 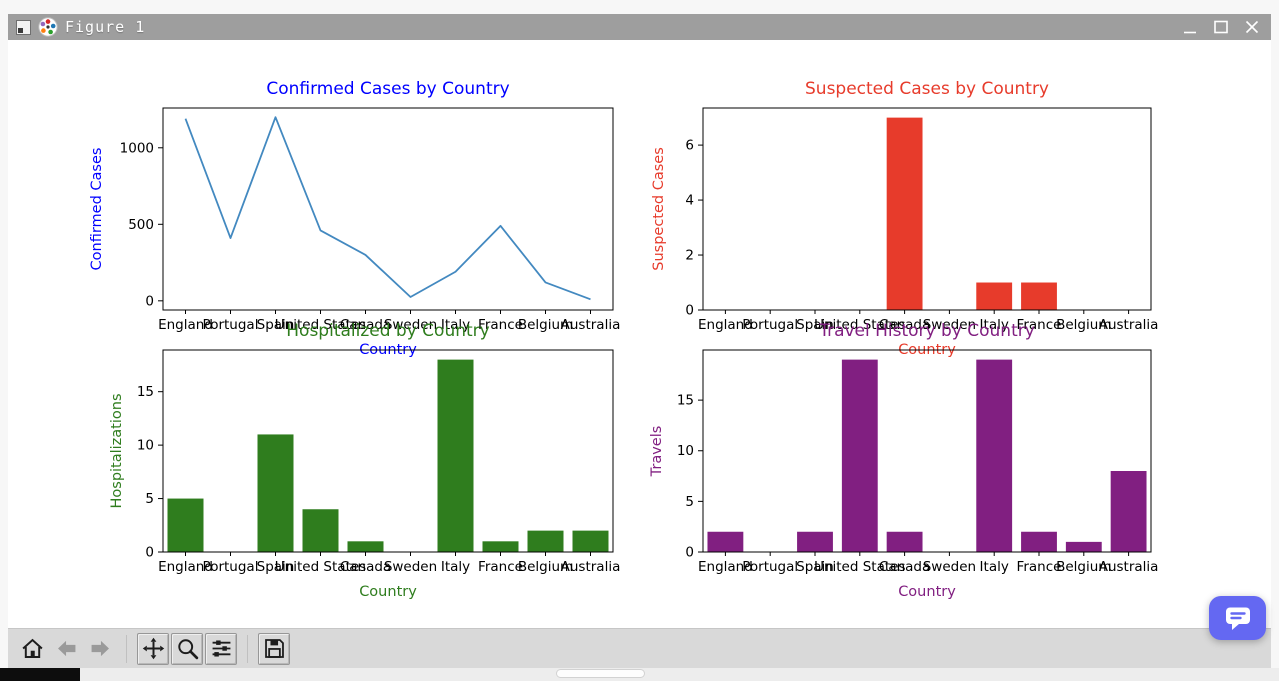 What do you see at coordinates (1190, 32) in the screenshot?
I see `minimize-icon` at bounding box center [1190, 32].